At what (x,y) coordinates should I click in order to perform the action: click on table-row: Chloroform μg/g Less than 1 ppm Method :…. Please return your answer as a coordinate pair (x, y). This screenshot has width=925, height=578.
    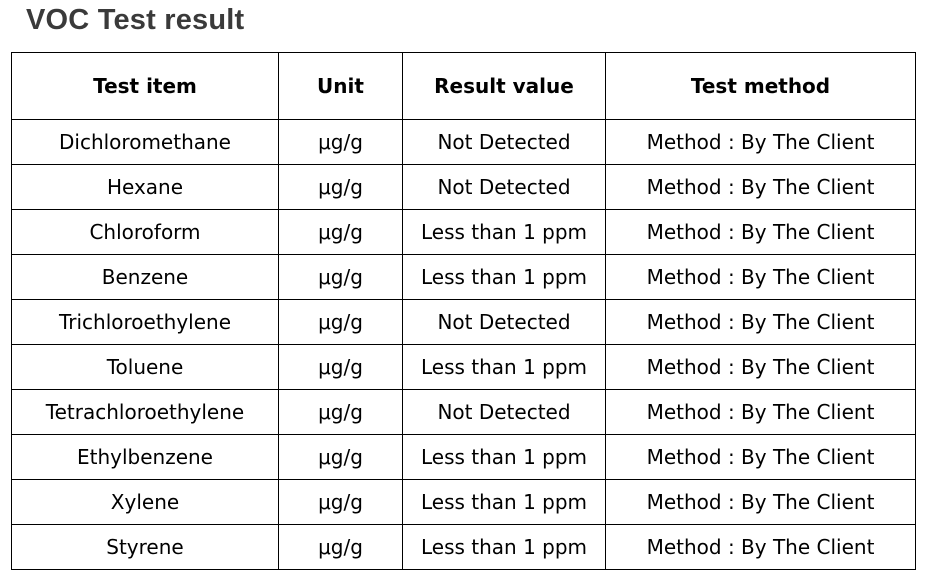
    Looking at the image, I should click on (463, 232).